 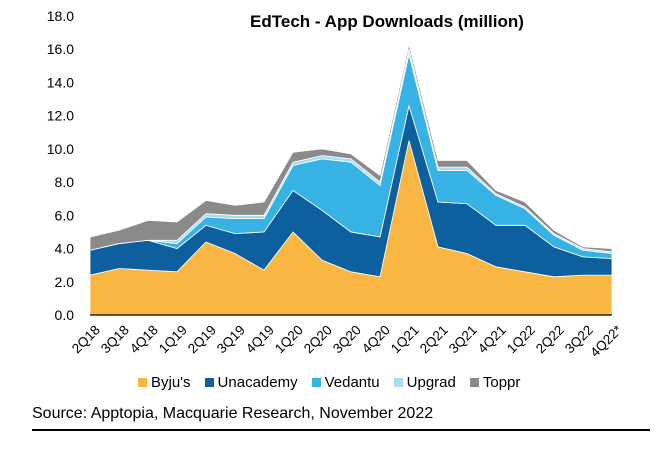 What do you see at coordinates (550, 339) in the screenshot?
I see `x-tick-label: 2Q22` at bounding box center [550, 339].